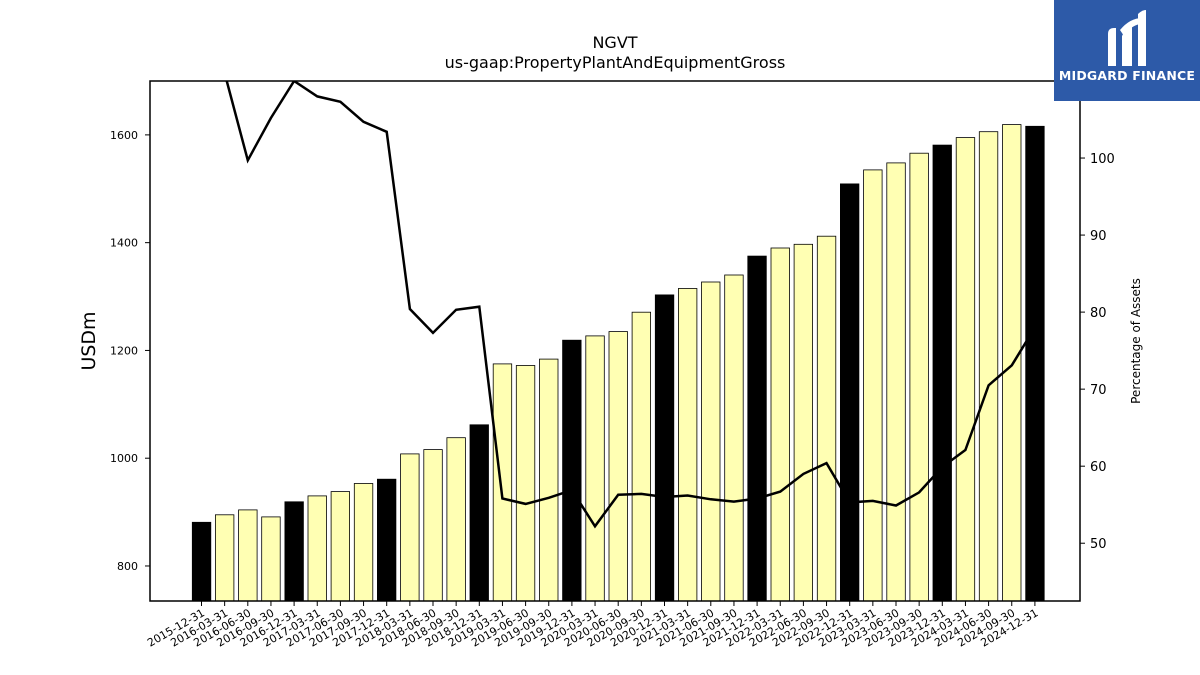 Image resolution: width=1200 pixels, height=675 pixels. I want to click on right-axis: 50 60 70 80 90 100, so click(1097, 352).